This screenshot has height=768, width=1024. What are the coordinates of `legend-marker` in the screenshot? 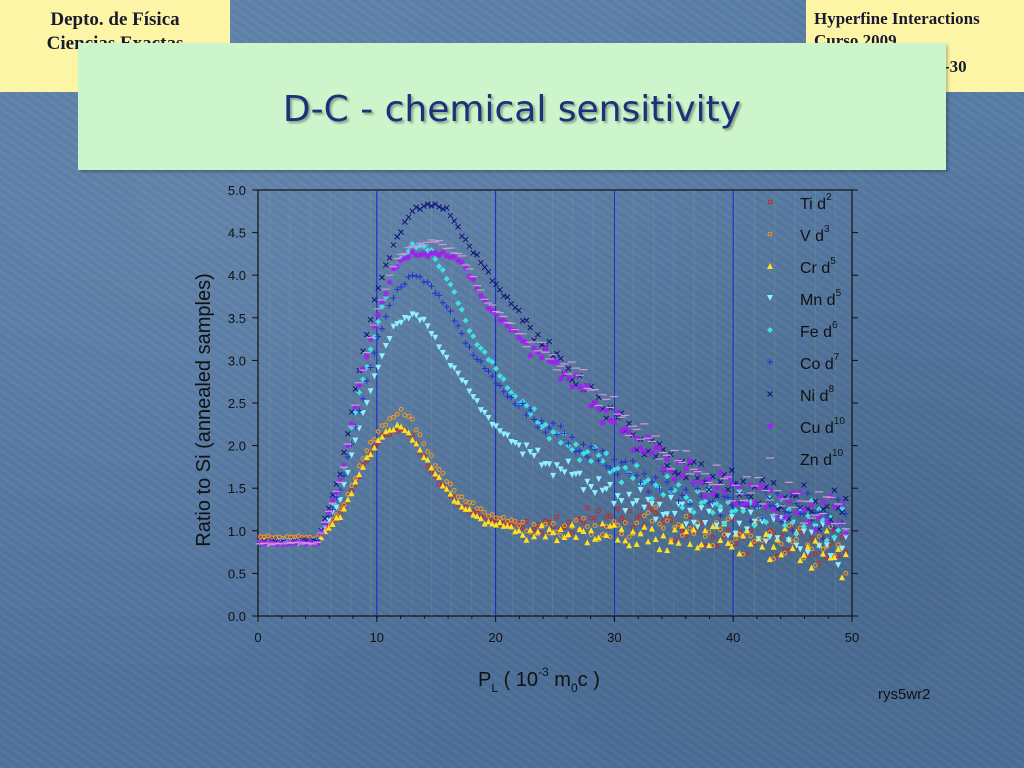 It's located at (770, 266).